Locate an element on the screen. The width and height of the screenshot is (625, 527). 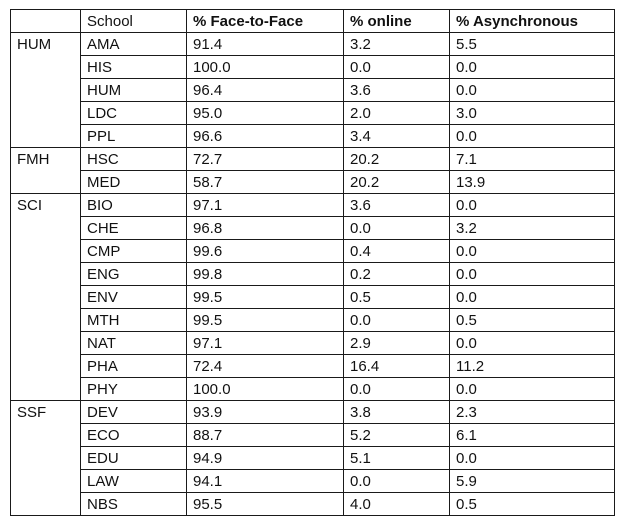
table-row: FMH HSC 72.7 20.2 7.1 is located at coordinates (312, 159).